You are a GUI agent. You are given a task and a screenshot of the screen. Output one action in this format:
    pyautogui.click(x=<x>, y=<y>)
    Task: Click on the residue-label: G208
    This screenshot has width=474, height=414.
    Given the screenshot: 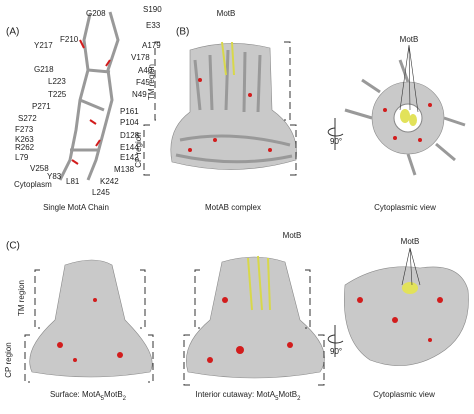 What is the action you would take?
    pyautogui.click(x=96, y=13)
    